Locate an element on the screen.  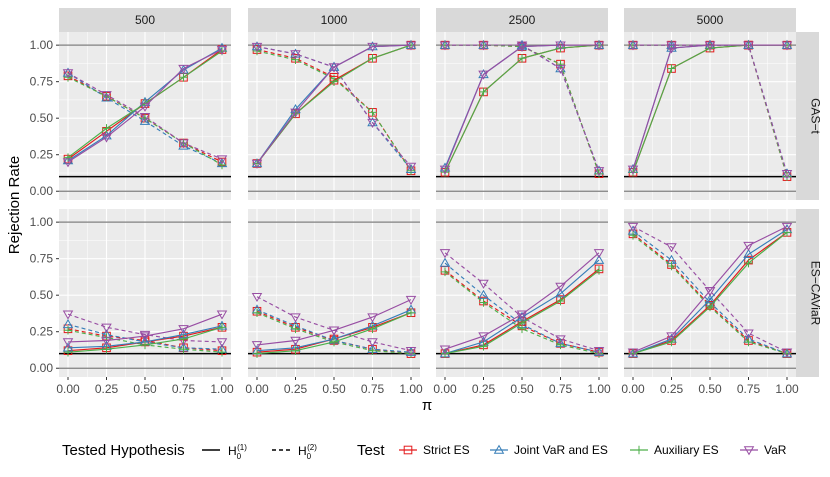
series-joint-h1 is located at coordinates (710, 292).